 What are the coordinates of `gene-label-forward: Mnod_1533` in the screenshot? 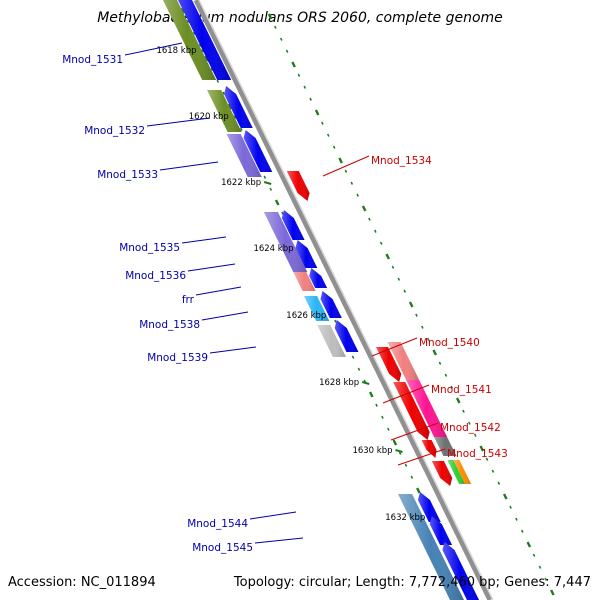 It's located at (127, 175).